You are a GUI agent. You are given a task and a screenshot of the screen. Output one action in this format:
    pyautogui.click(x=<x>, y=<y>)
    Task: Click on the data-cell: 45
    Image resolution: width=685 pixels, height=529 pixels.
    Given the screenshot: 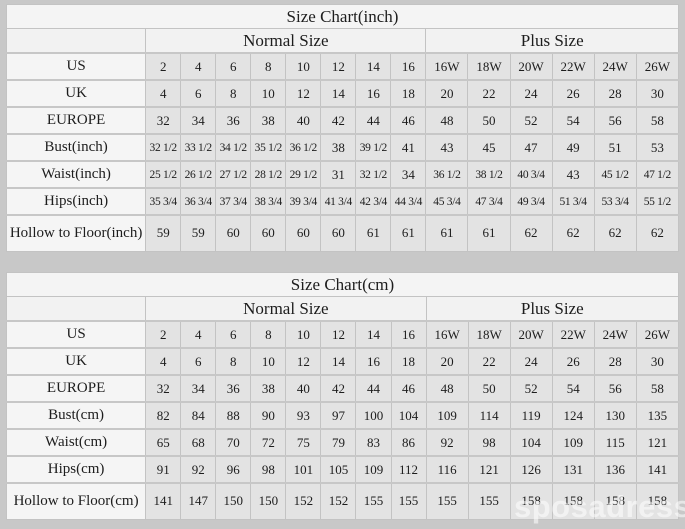 What is the action you would take?
    pyautogui.click(x=489, y=147)
    